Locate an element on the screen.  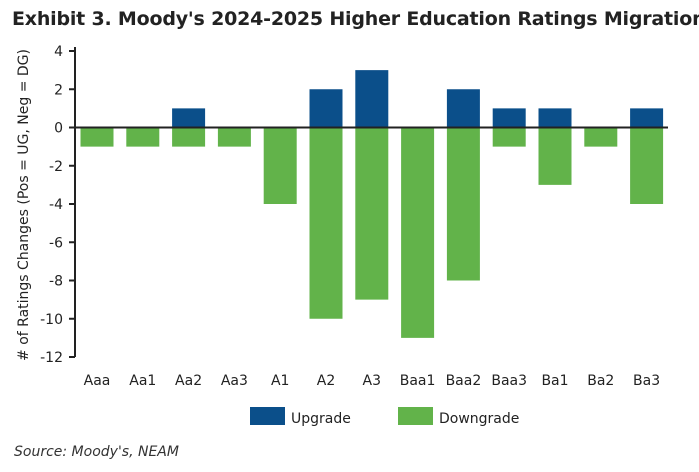
bar-upgrade-ba1 is located at coordinates (555, 118).